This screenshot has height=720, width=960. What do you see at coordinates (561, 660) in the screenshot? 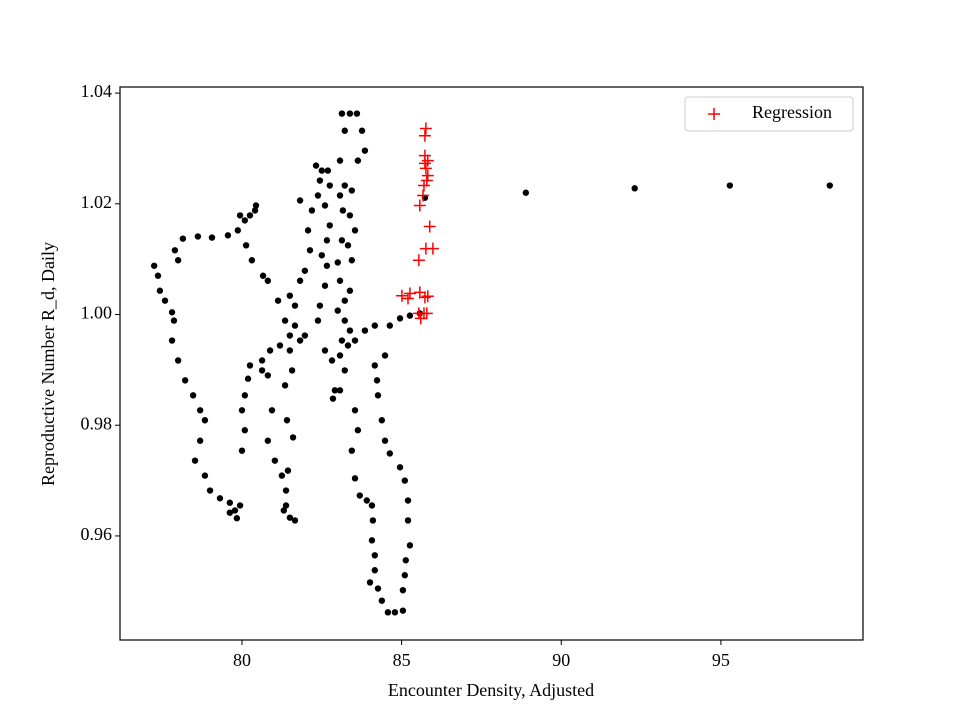
I see `x-tick-label: 90` at bounding box center [561, 660].